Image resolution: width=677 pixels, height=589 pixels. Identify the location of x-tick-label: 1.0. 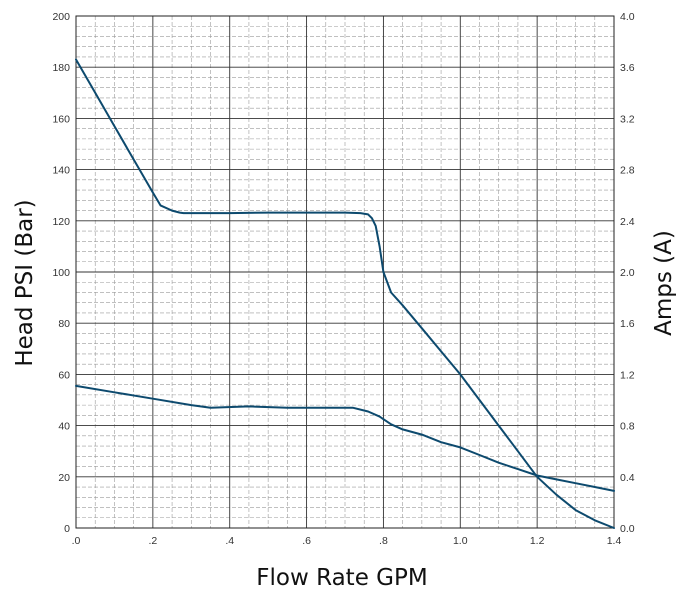
(460, 541).